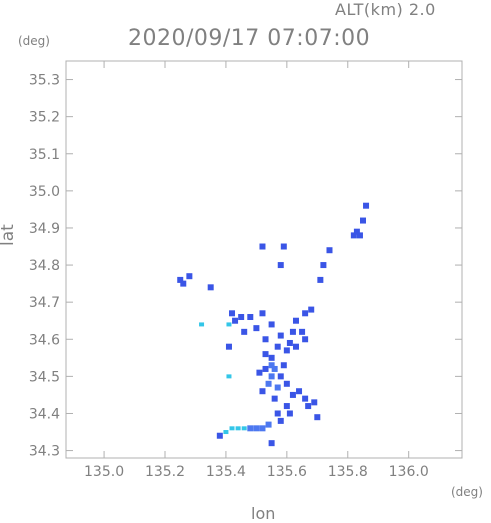 Image resolution: width=491 pixels, height=523 pixels. Describe the element at coordinates (263, 513) in the screenshot. I see `x-axis-label: lon` at that location.